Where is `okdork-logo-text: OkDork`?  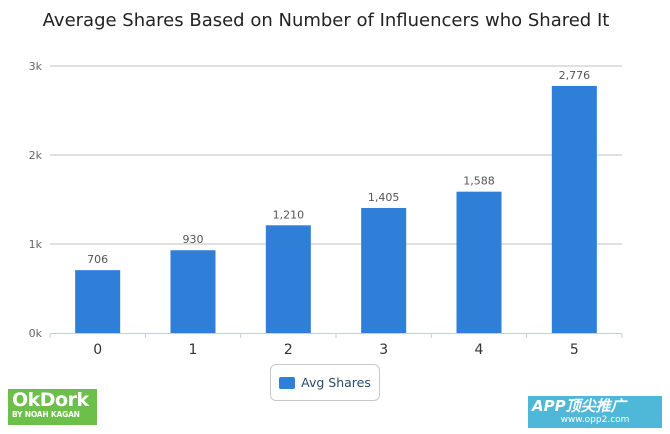
okdork-logo-text: OkDork is located at coordinates (50, 400).